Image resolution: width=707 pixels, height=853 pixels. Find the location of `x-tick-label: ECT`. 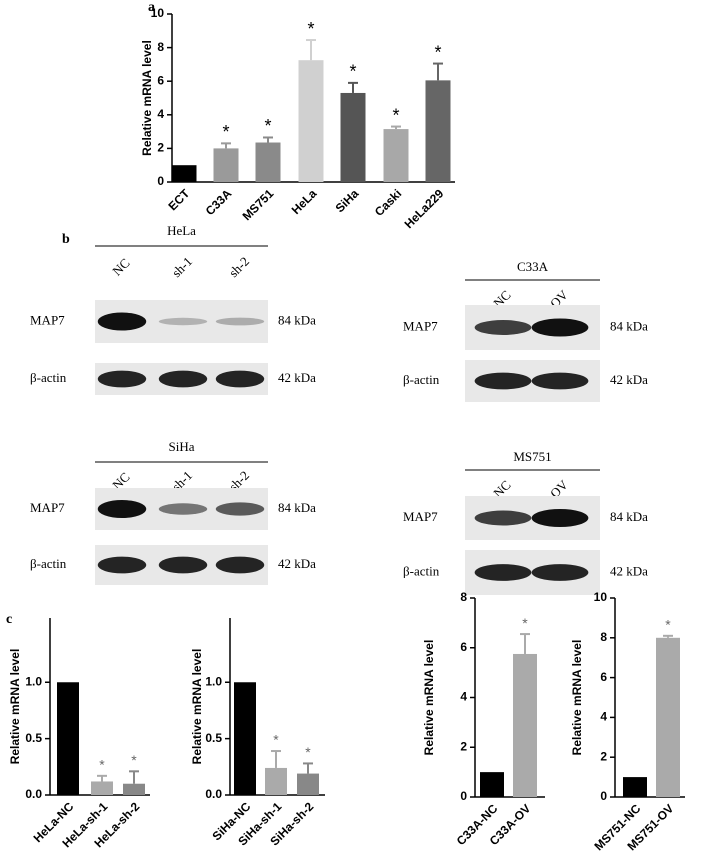

x-tick-label: ECT is located at coordinates (178, 199).